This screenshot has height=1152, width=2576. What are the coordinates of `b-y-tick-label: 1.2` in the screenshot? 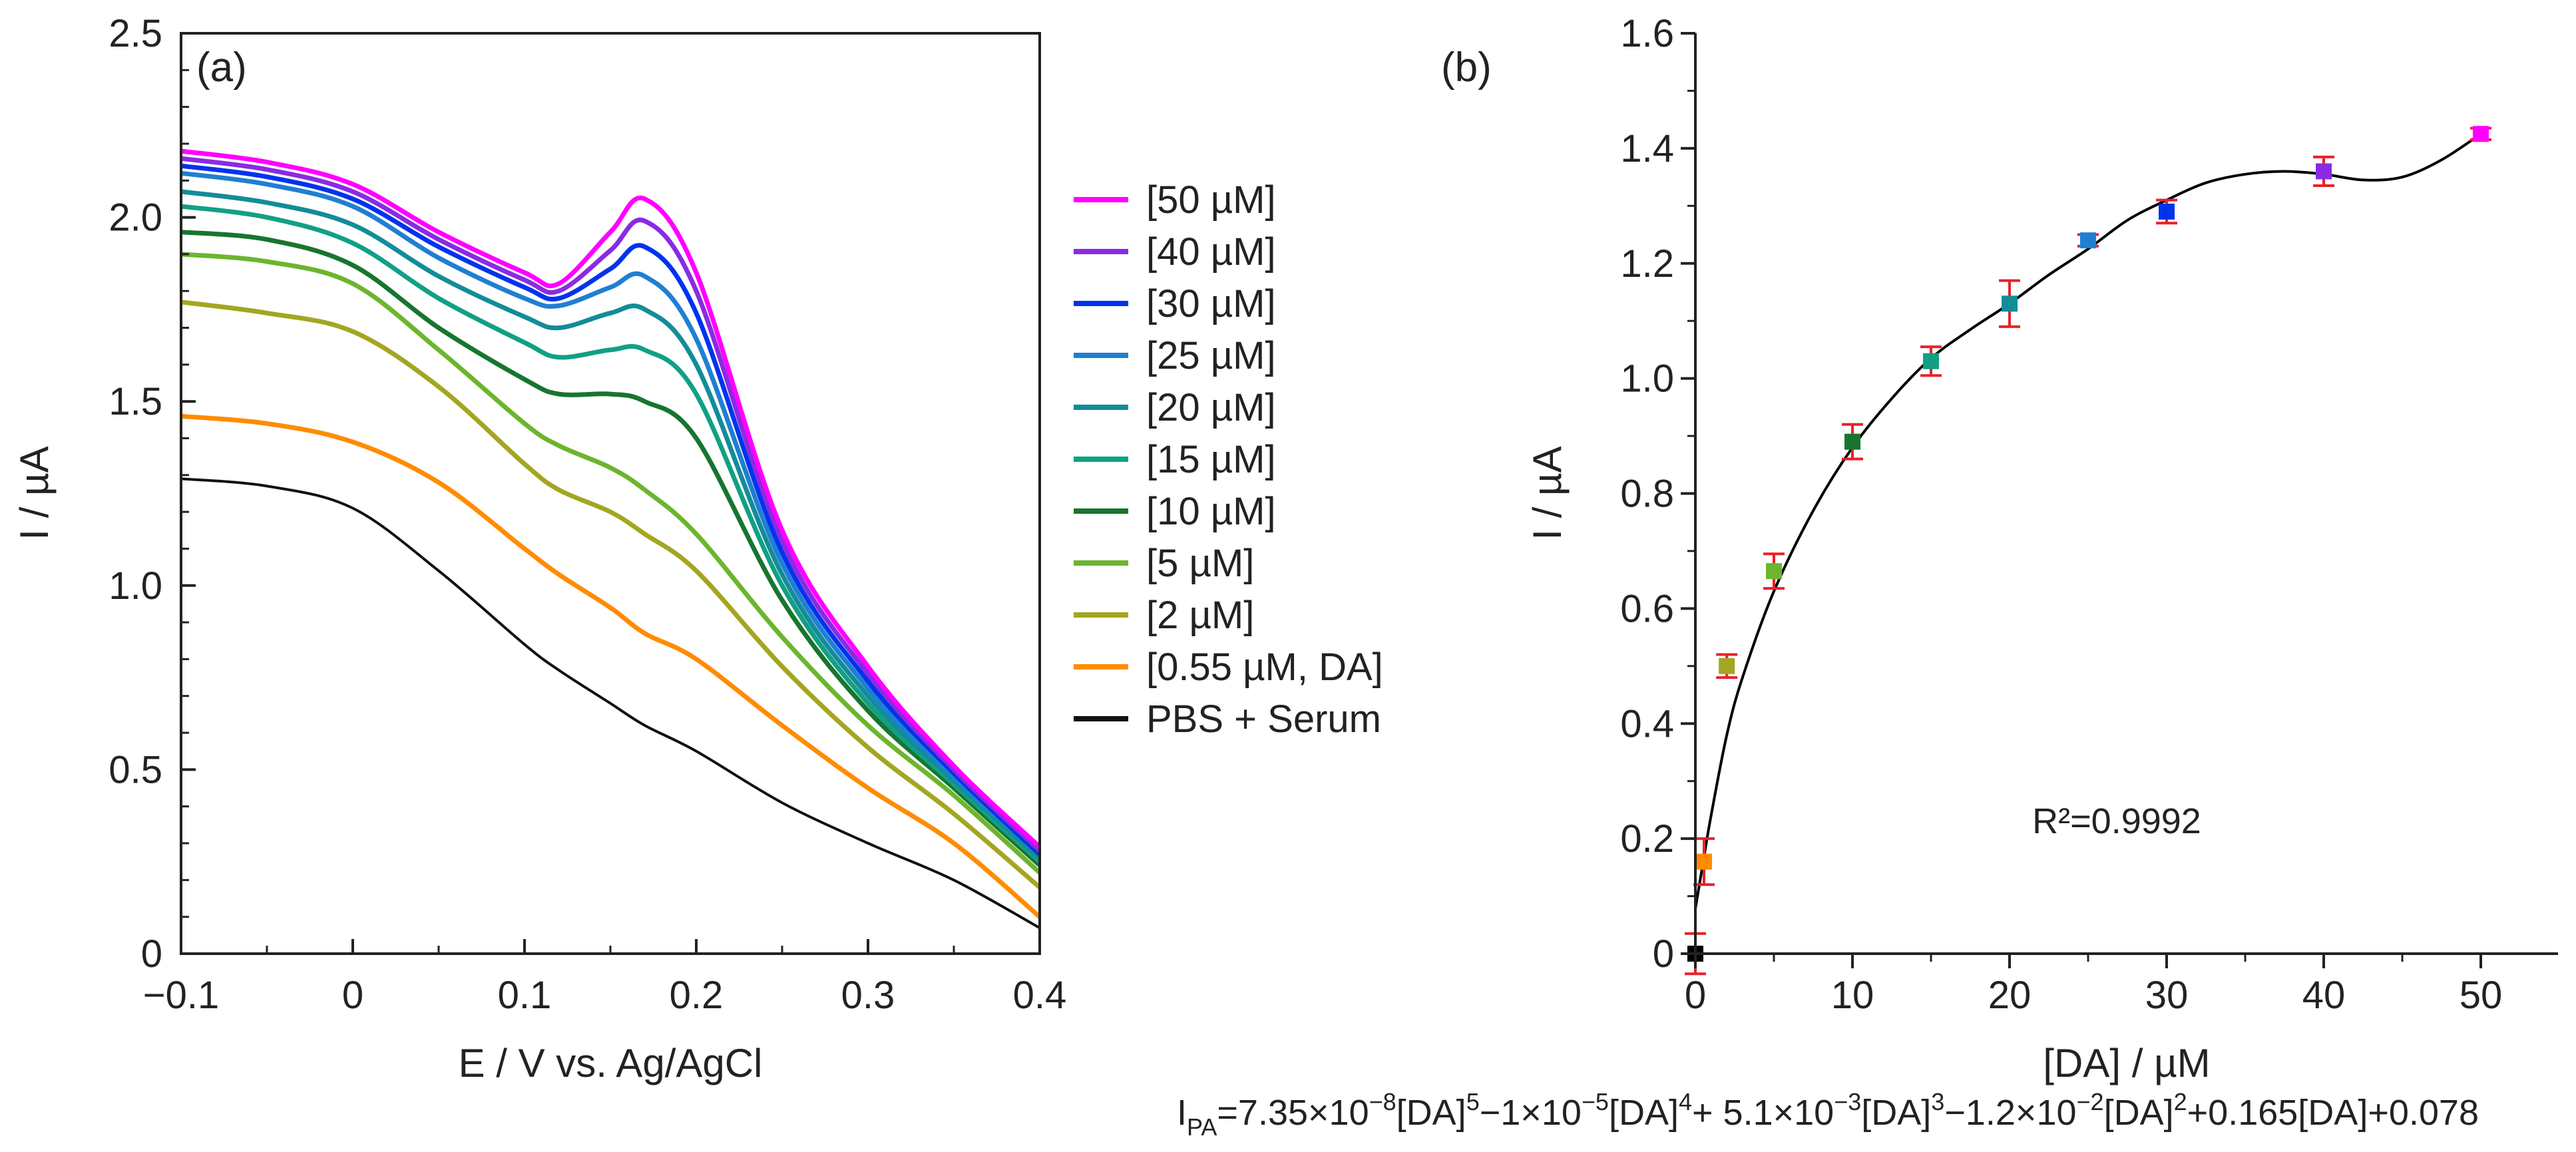 It's located at (1647, 264).